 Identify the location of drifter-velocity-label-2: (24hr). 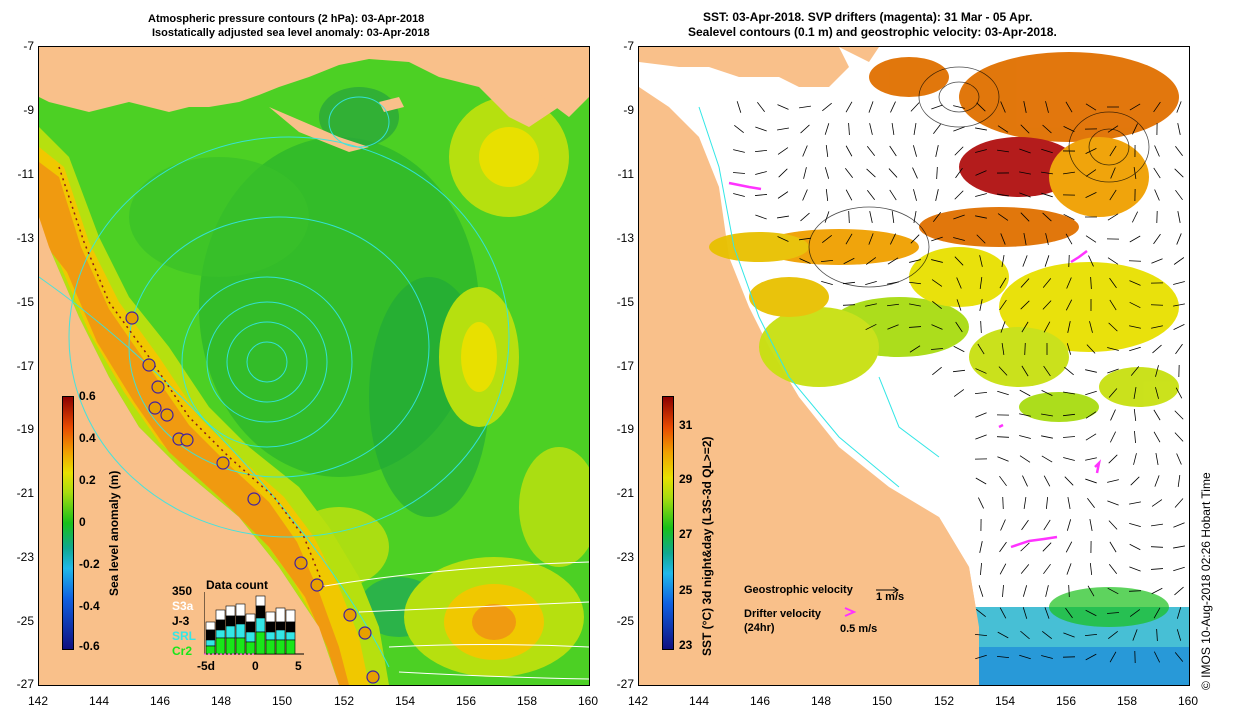
(759, 628).